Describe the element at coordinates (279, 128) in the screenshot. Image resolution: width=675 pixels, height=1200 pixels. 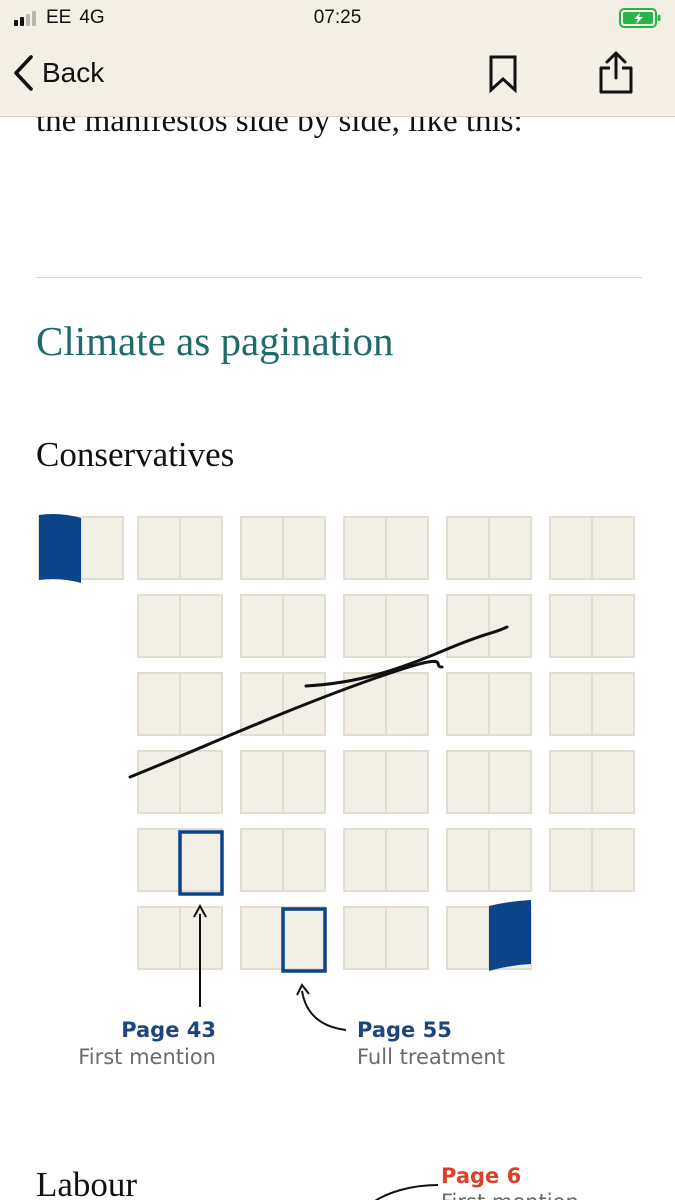
I see `intro-text: the manifestos side by side, like this:` at that location.